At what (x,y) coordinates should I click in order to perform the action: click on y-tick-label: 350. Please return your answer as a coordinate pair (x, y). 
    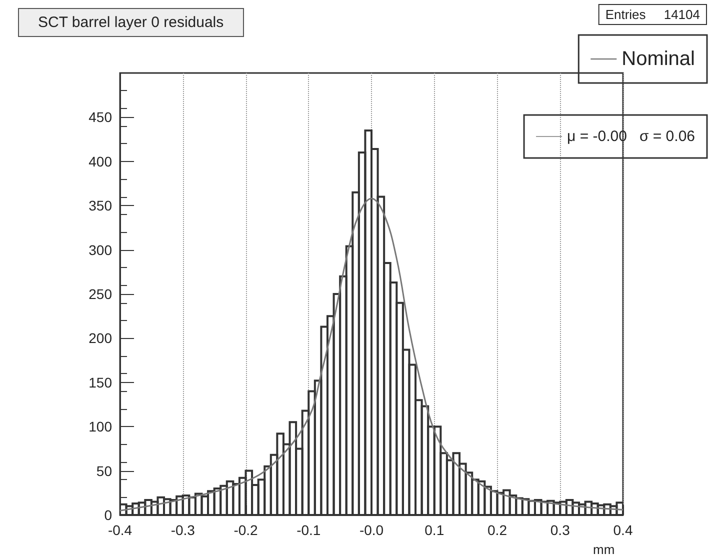
    Looking at the image, I should click on (100, 206).